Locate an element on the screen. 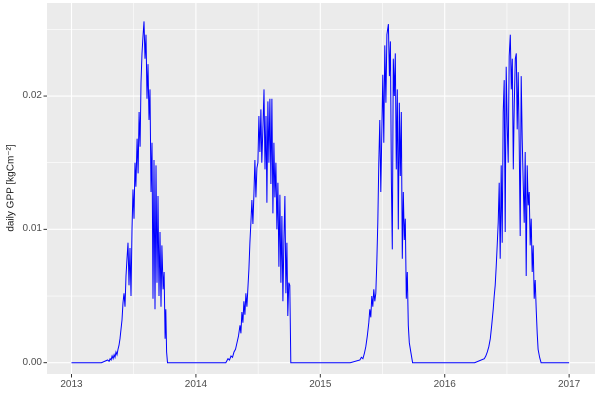 The image size is (600, 400). x-tick-label: 2015 is located at coordinates (320, 384).